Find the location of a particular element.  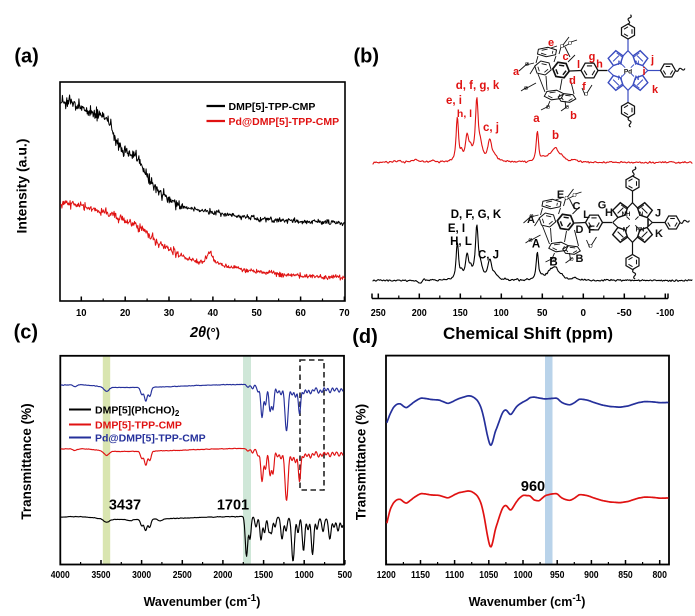

svg-text: d is located at coordinates (572, 81).